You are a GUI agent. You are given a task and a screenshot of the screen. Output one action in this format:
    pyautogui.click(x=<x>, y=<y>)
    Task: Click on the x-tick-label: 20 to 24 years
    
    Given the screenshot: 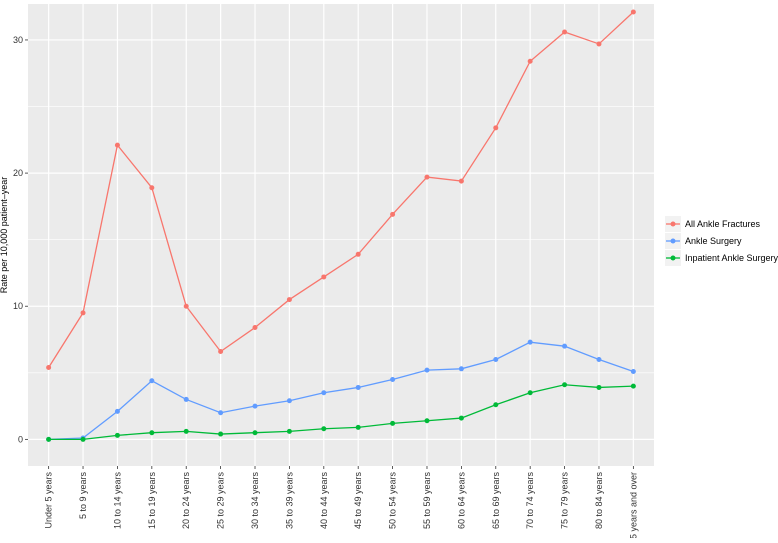 What is the action you would take?
    pyautogui.click(x=186, y=501)
    